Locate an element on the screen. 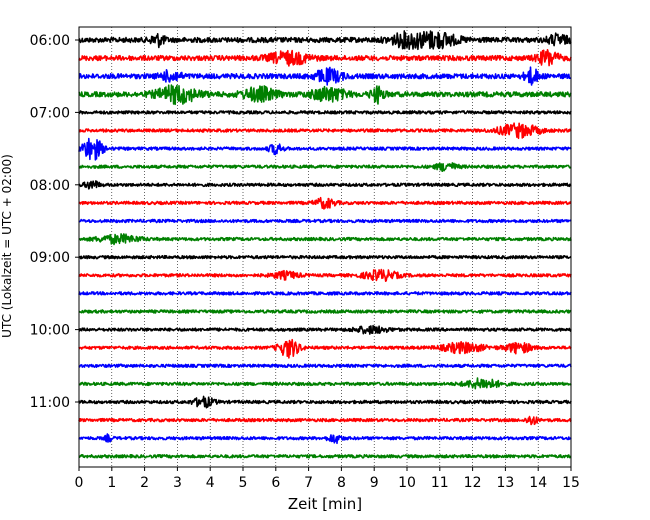  x-tick-label: 12 is located at coordinates (473, 483).